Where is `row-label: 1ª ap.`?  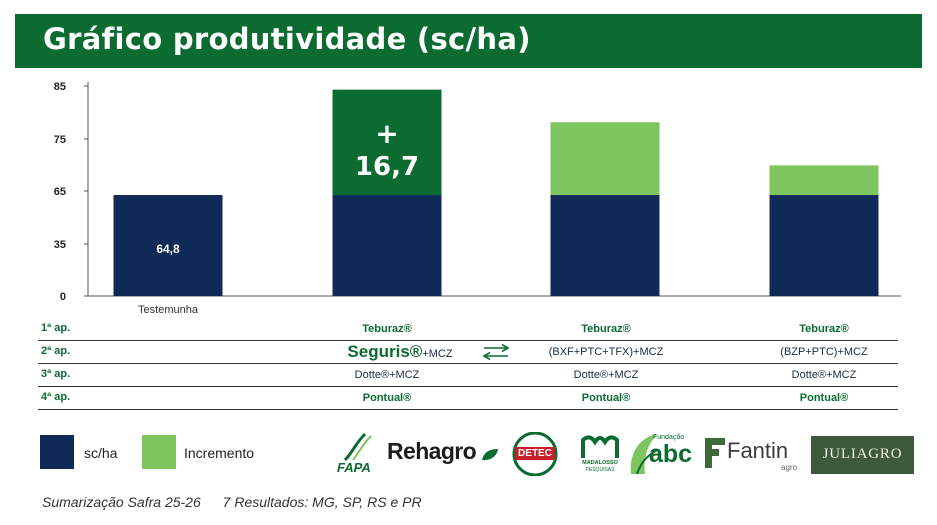 row-label: 1ª ap. is located at coordinates (56, 328).